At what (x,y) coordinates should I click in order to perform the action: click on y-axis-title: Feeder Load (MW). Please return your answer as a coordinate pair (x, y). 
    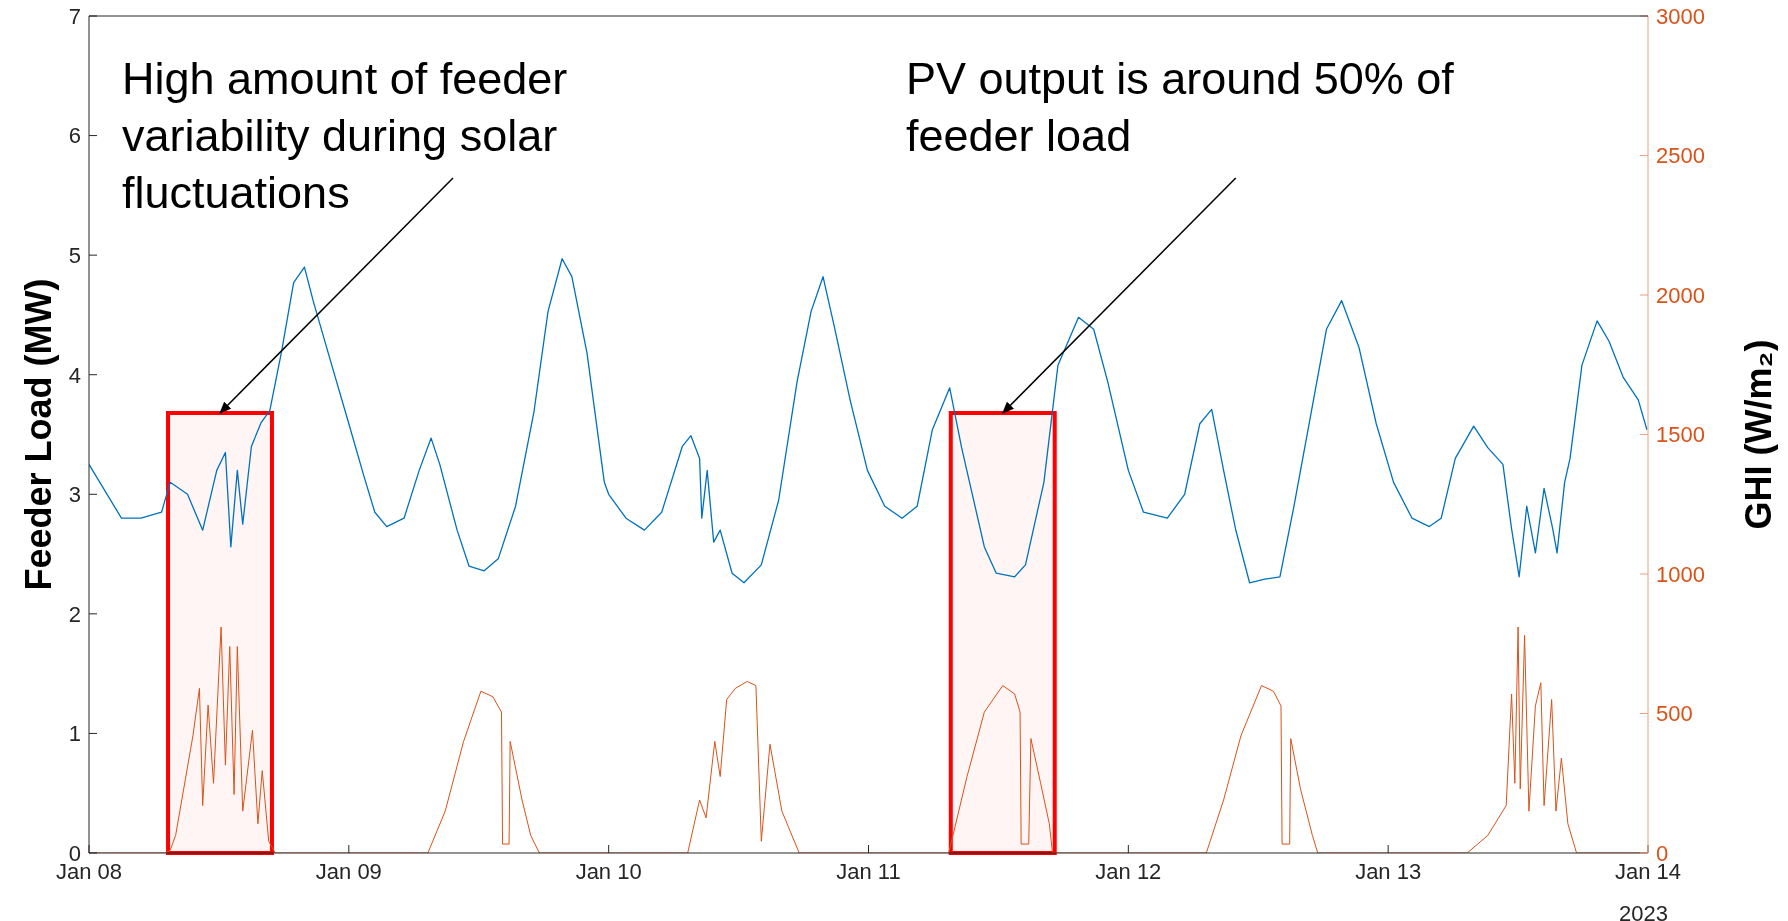
    Looking at the image, I should click on (38, 434).